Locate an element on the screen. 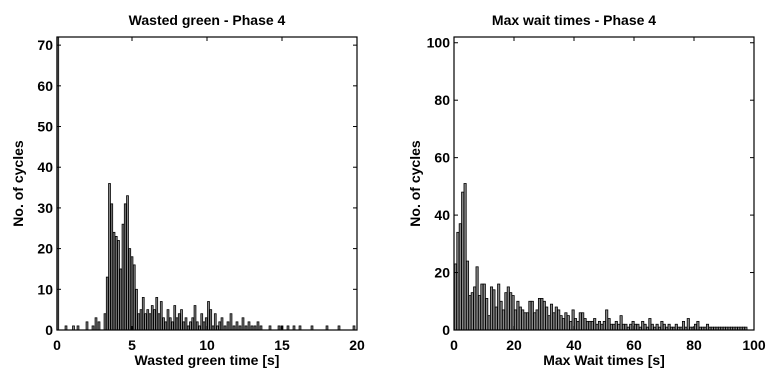 Image resolution: width=772 pixels, height=380 pixels. max-wait-x-tick-label: 60 is located at coordinates (634, 345).